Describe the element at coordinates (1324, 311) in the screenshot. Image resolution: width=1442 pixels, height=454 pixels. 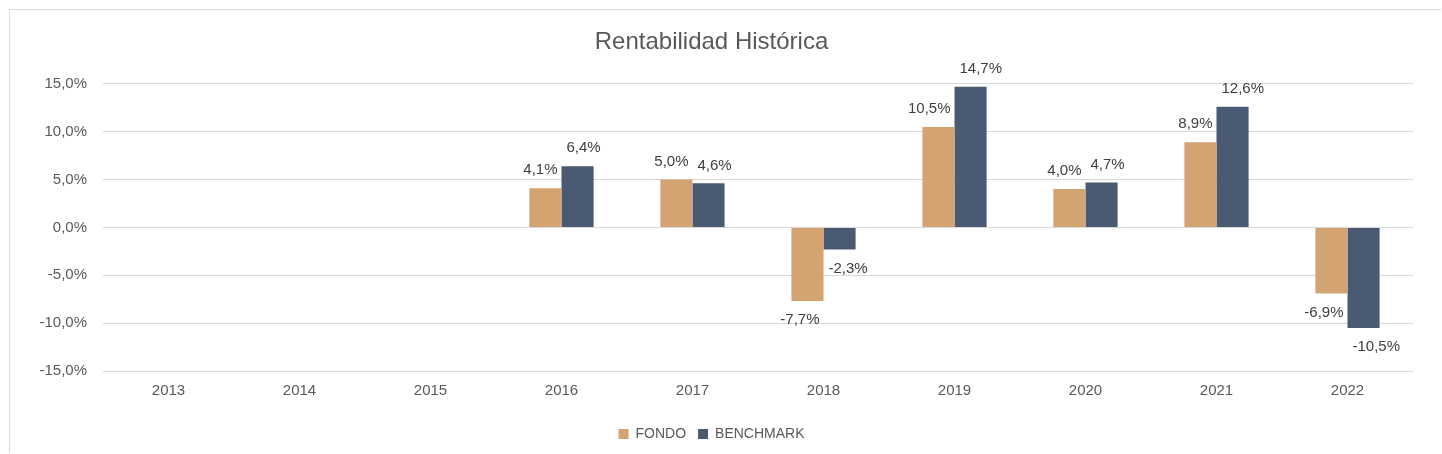
I see `data-label: -6,9%` at that location.